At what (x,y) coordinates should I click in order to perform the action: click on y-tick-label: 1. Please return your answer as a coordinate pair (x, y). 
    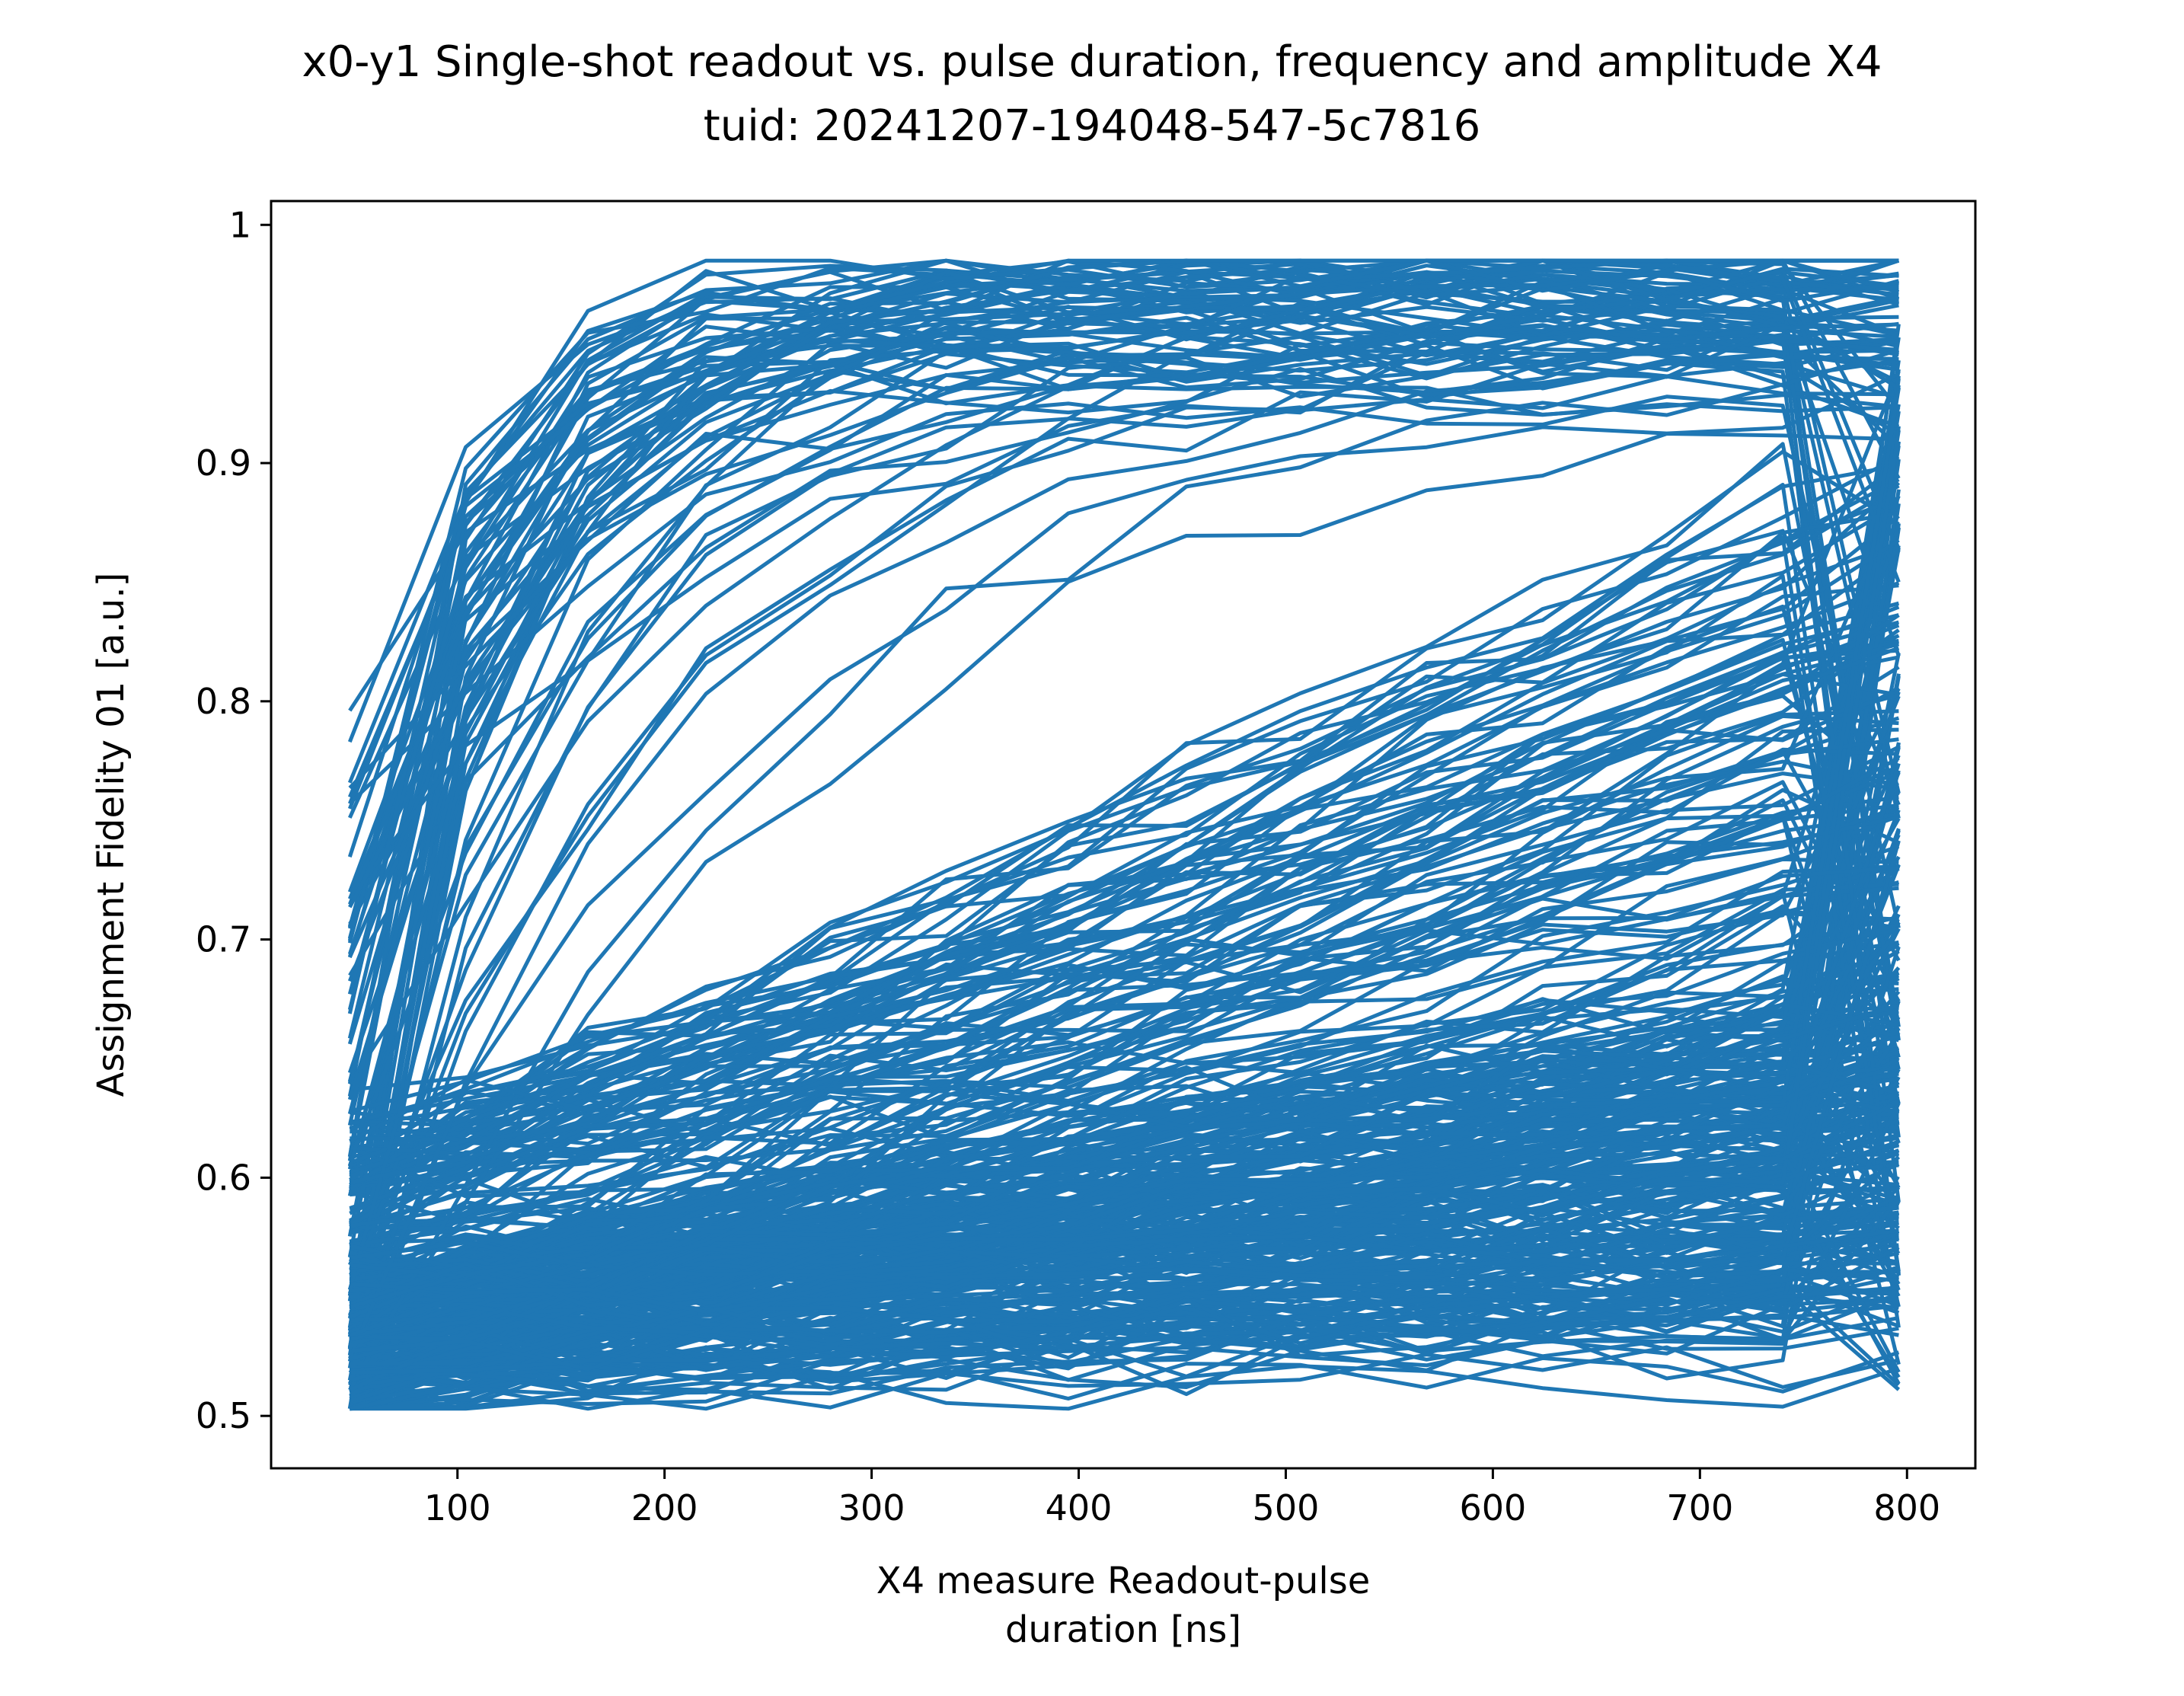
    Looking at the image, I should click on (240, 224).